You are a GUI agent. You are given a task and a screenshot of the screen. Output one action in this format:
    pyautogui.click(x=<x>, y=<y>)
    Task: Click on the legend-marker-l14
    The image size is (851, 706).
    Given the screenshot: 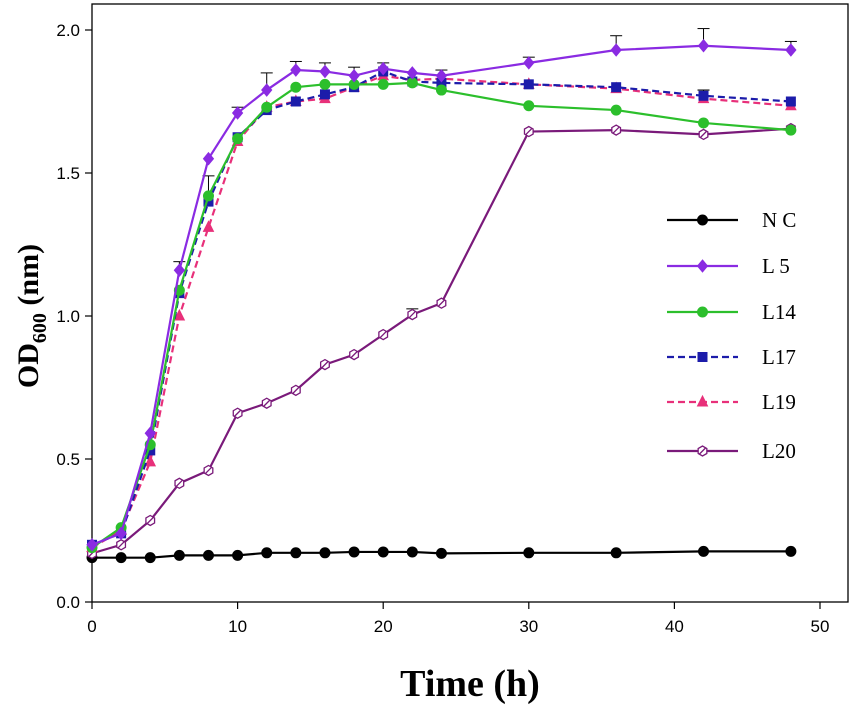 What is the action you would take?
    pyautogui.click(x=702, y=312)
    